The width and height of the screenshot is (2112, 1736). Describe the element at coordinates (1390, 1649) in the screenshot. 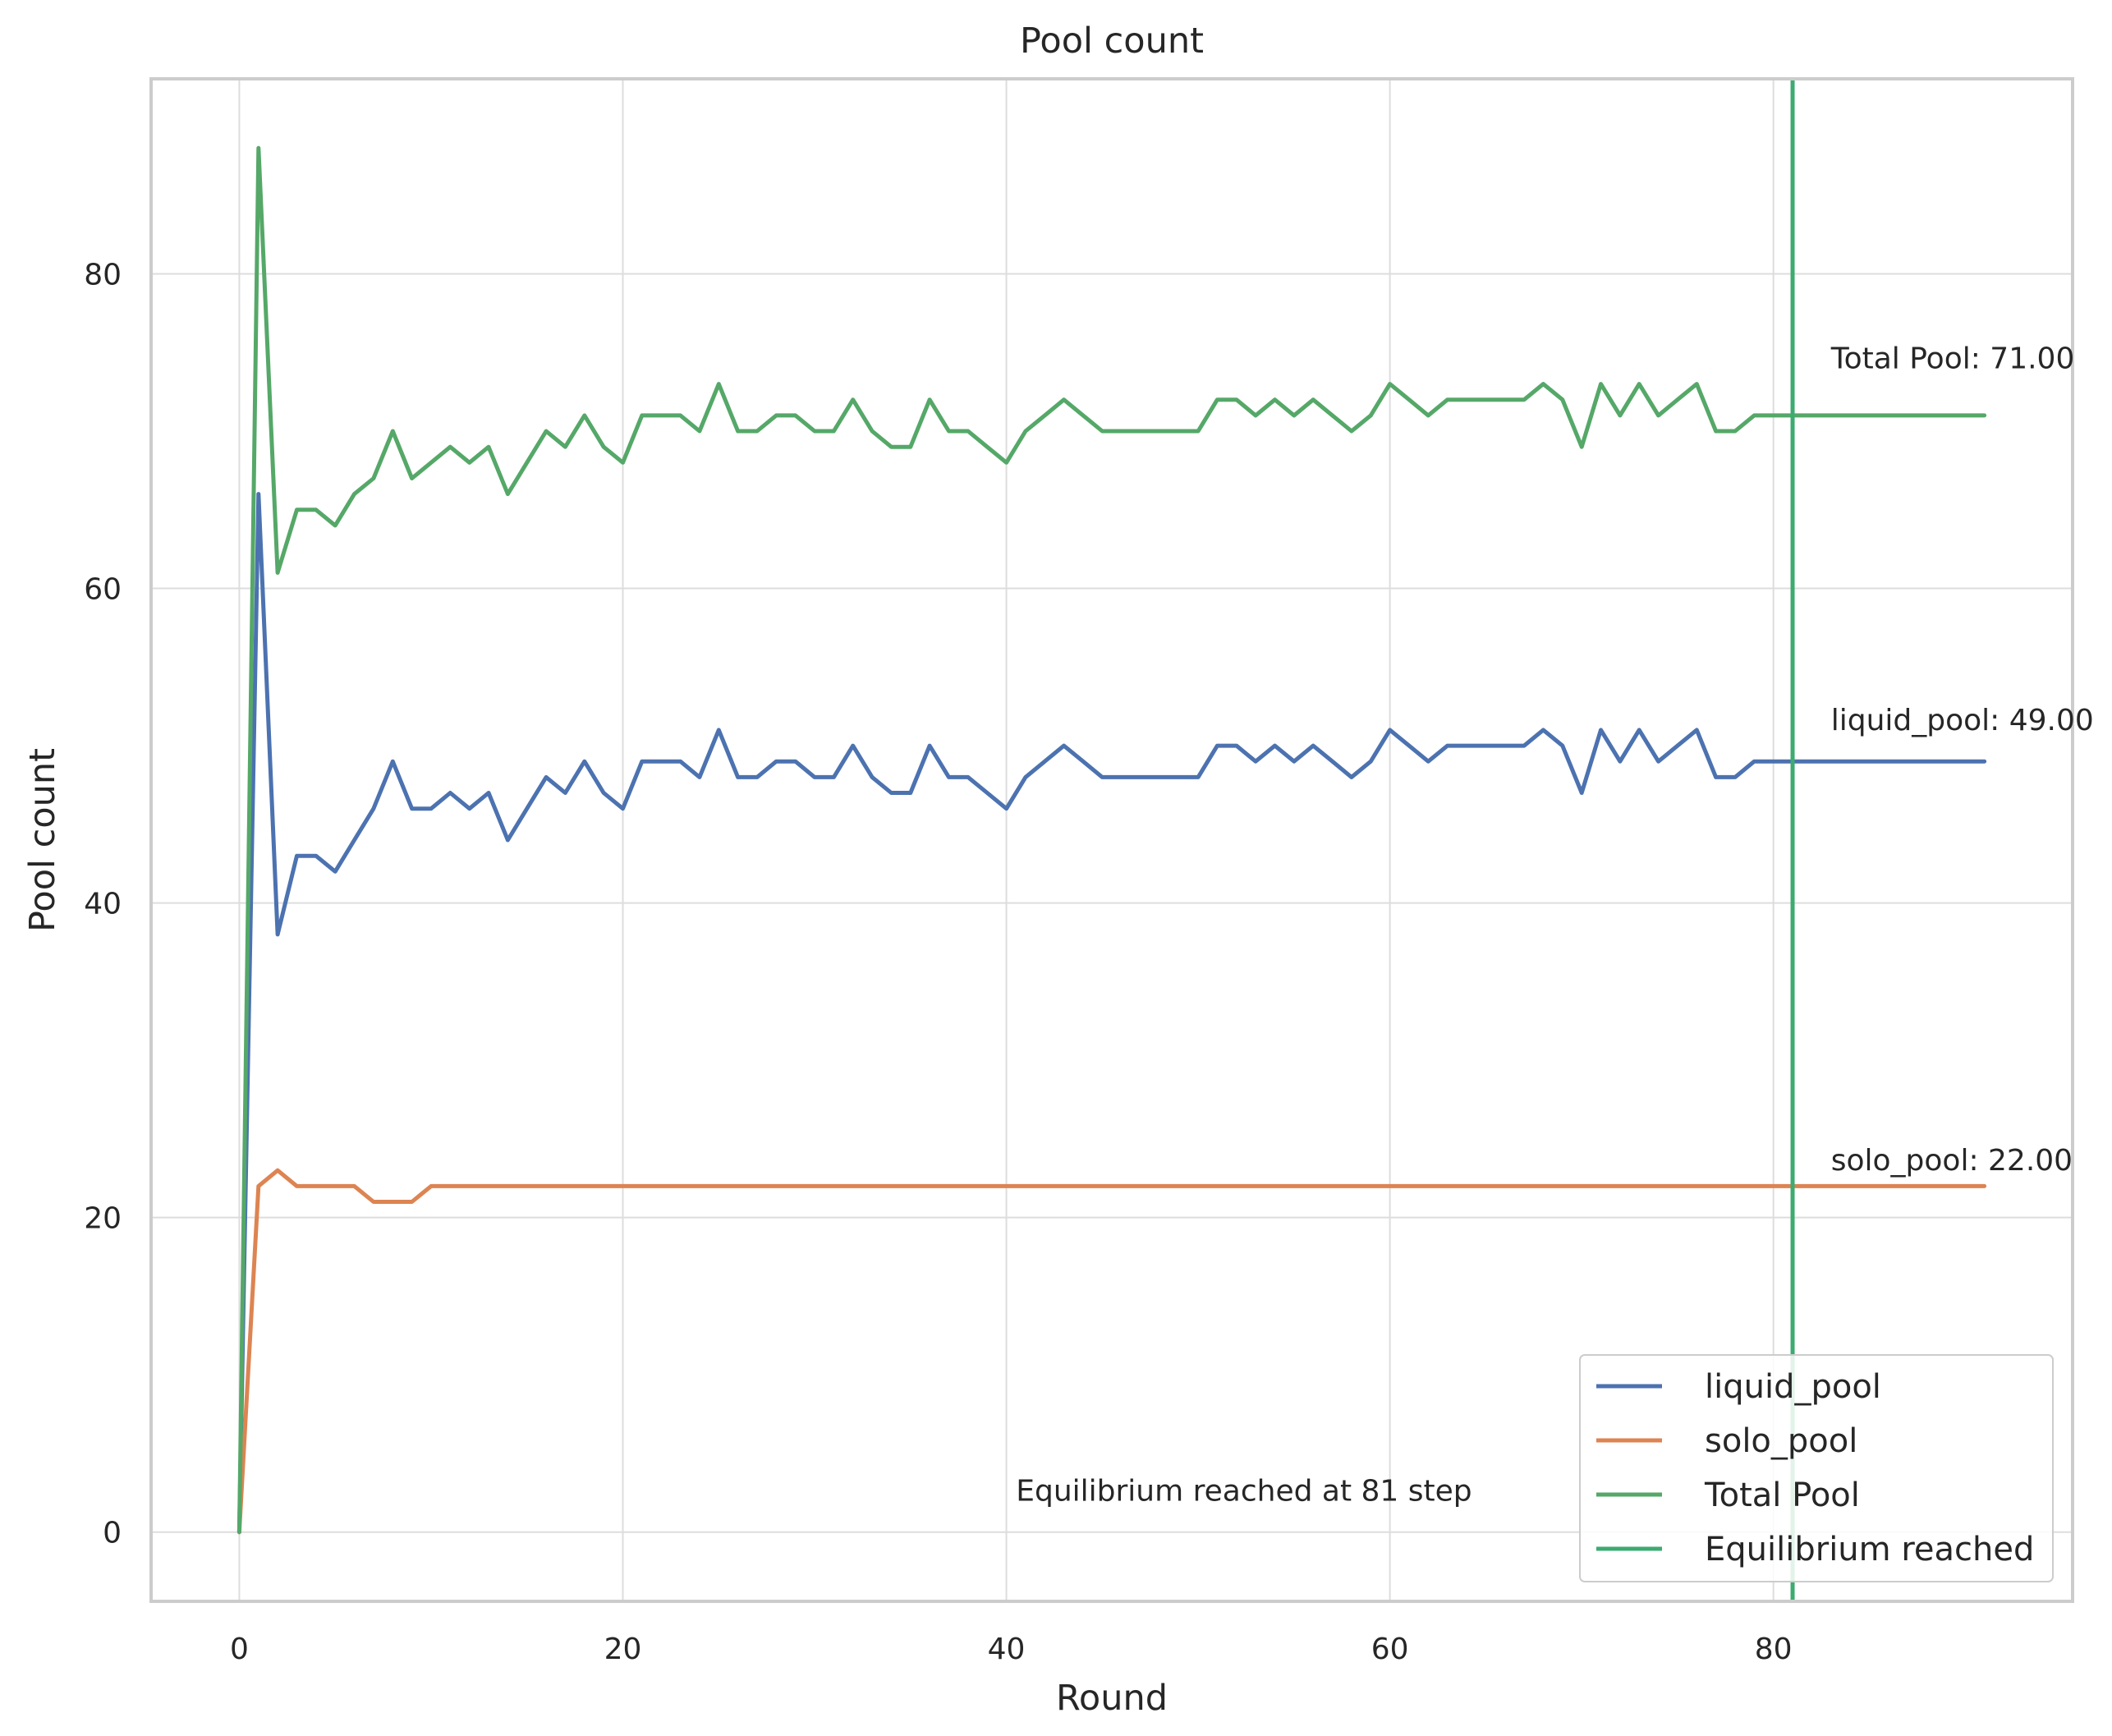

I see `x-tick-label: 60` at that location.